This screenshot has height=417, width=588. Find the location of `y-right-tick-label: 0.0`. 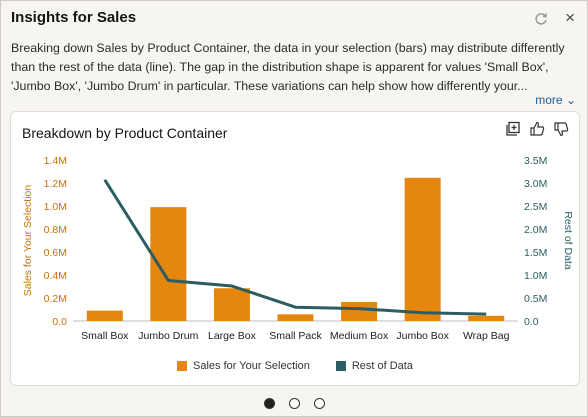

y-right-tick-label: 0.0 is located at coordinates (531, 322).